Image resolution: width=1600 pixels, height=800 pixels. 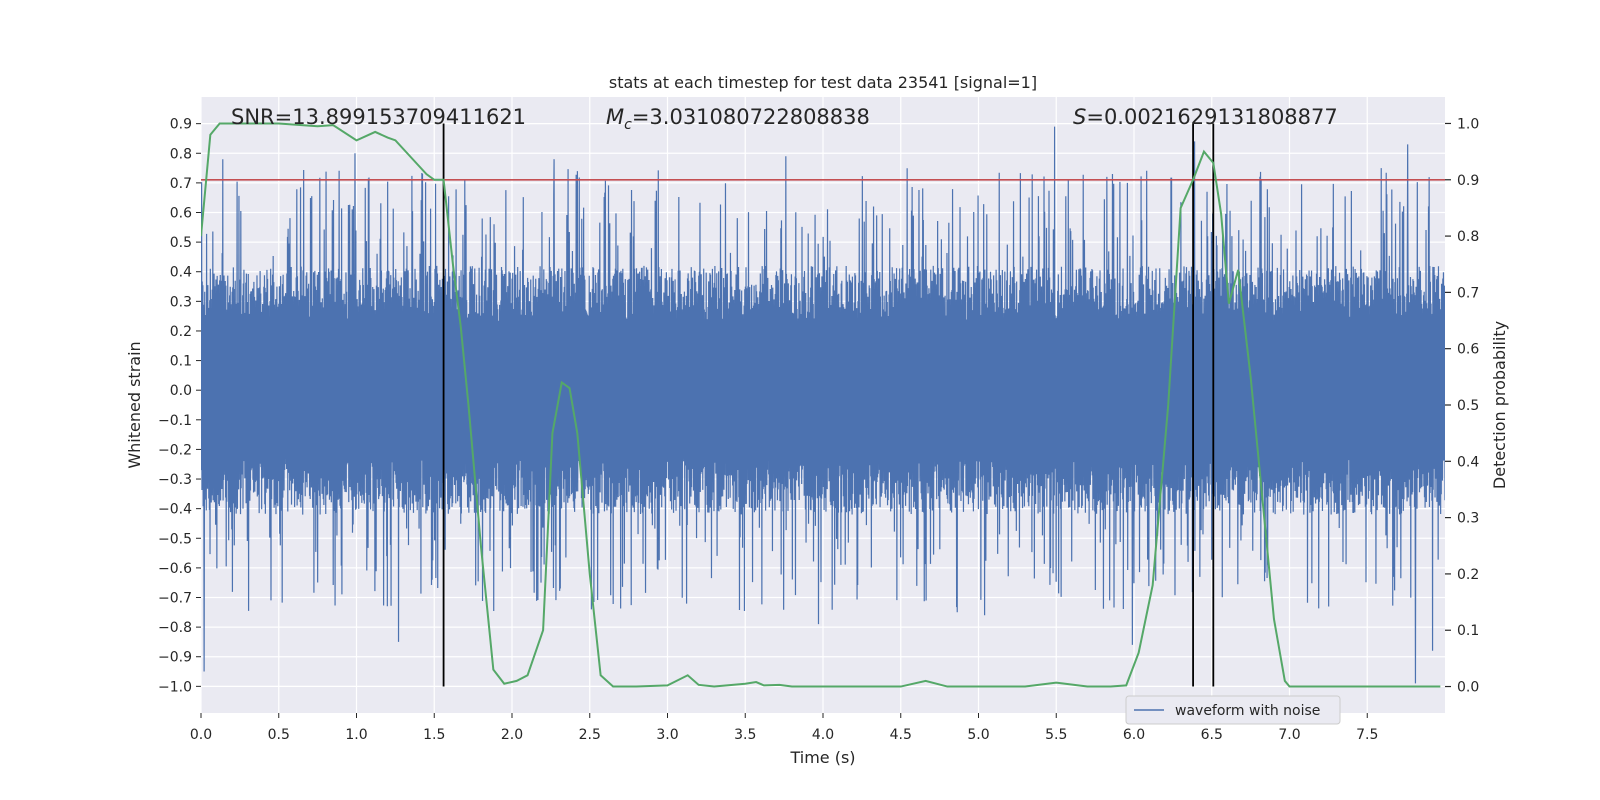 What do you see at coordinates (181, 391) in the screenshot?
I see `y-tick-label: 0.0` at bounding box center [181, 391].